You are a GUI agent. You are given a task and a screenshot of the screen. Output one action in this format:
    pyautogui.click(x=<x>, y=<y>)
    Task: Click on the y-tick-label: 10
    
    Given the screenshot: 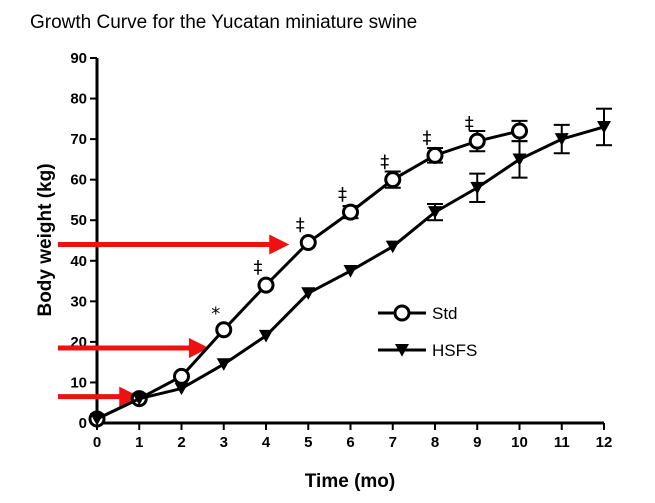 What is the action you would take?
    pyautogui.click(x=78, y=382)
    